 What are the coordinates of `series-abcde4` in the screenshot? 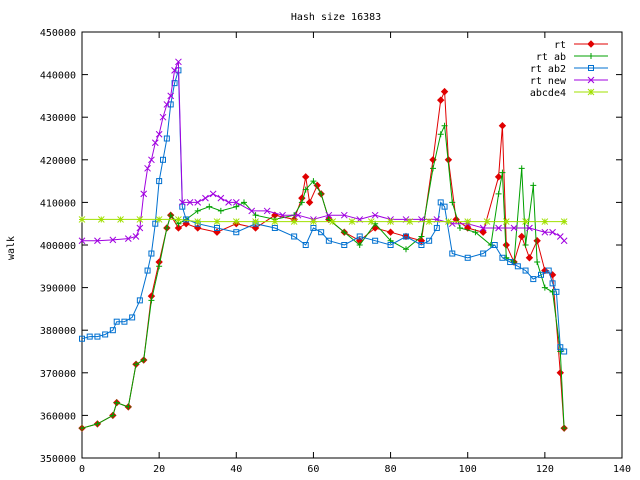 It's located at (323, 220).